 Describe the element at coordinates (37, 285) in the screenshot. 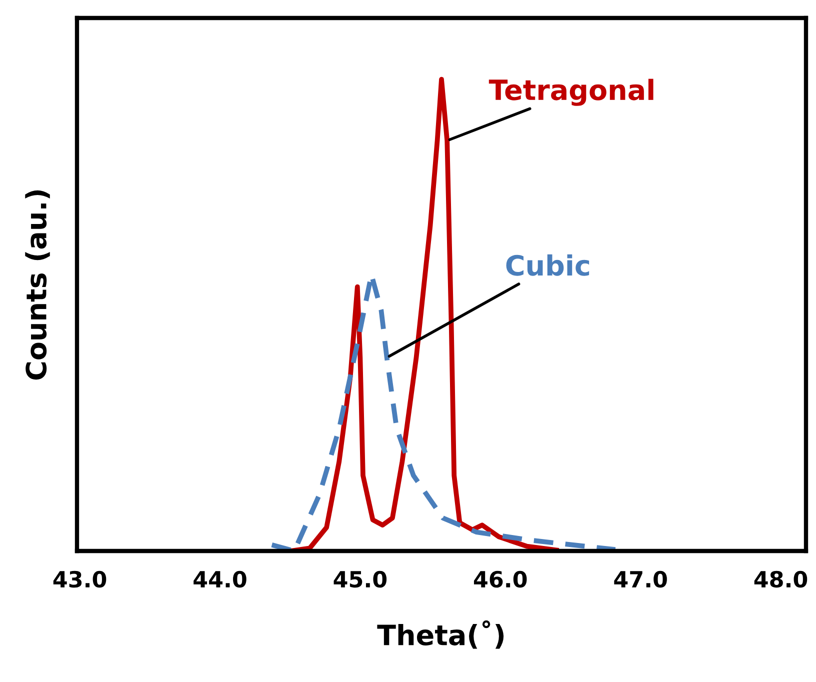

I see `y-axis-title: Counts (au.)` at that location.